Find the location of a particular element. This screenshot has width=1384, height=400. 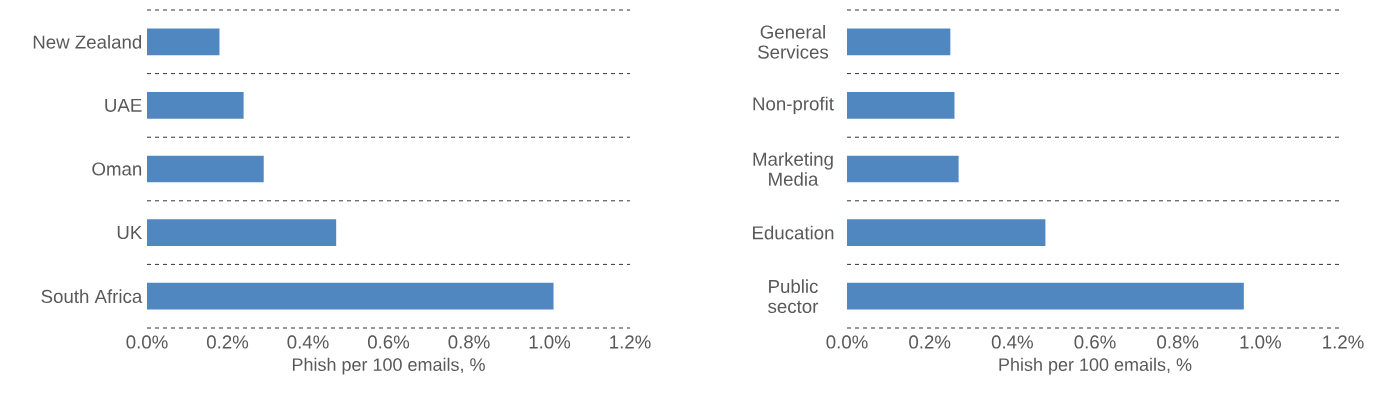

y-tick-label: New Zealand is located at coordinates (87, 41).